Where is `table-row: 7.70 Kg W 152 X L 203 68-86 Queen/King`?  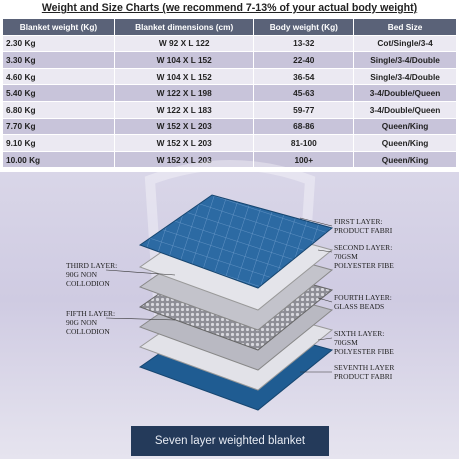
table-row: 7.70 Kg W 152 X L 203 68-86 Queen/King is located at coordinates (229, 126).